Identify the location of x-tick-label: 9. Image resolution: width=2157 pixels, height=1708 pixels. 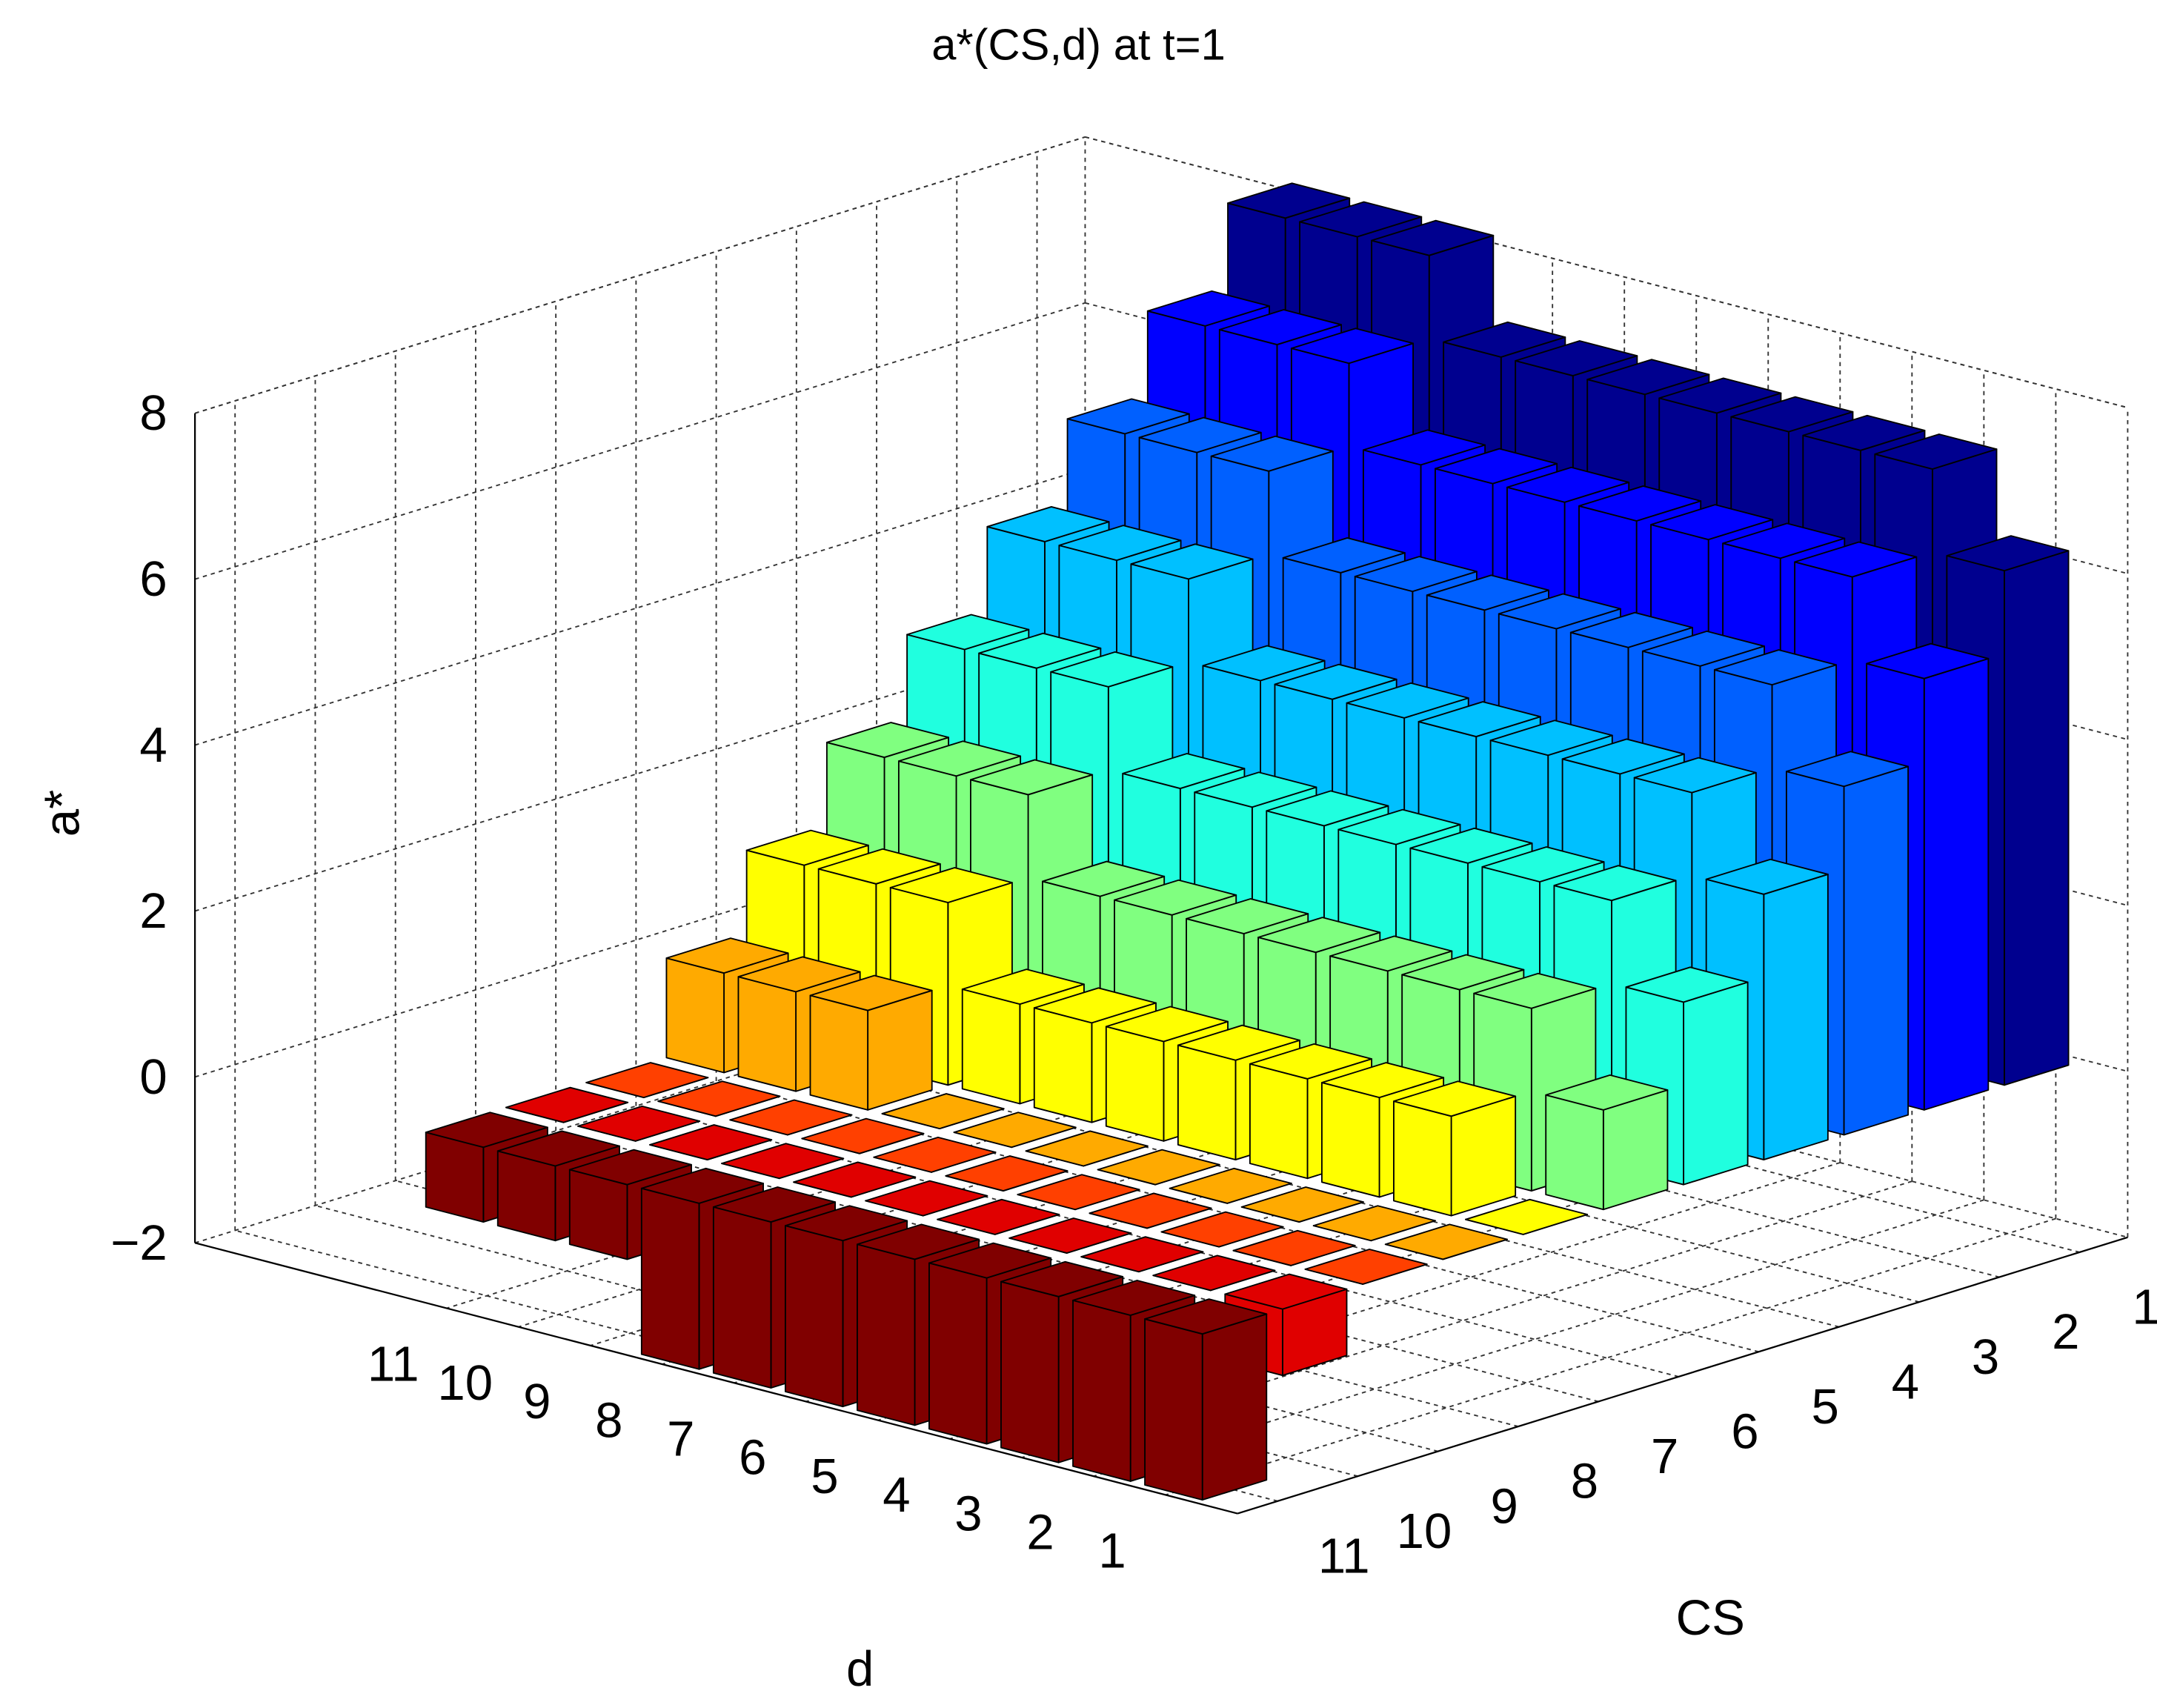
(537, 1402).